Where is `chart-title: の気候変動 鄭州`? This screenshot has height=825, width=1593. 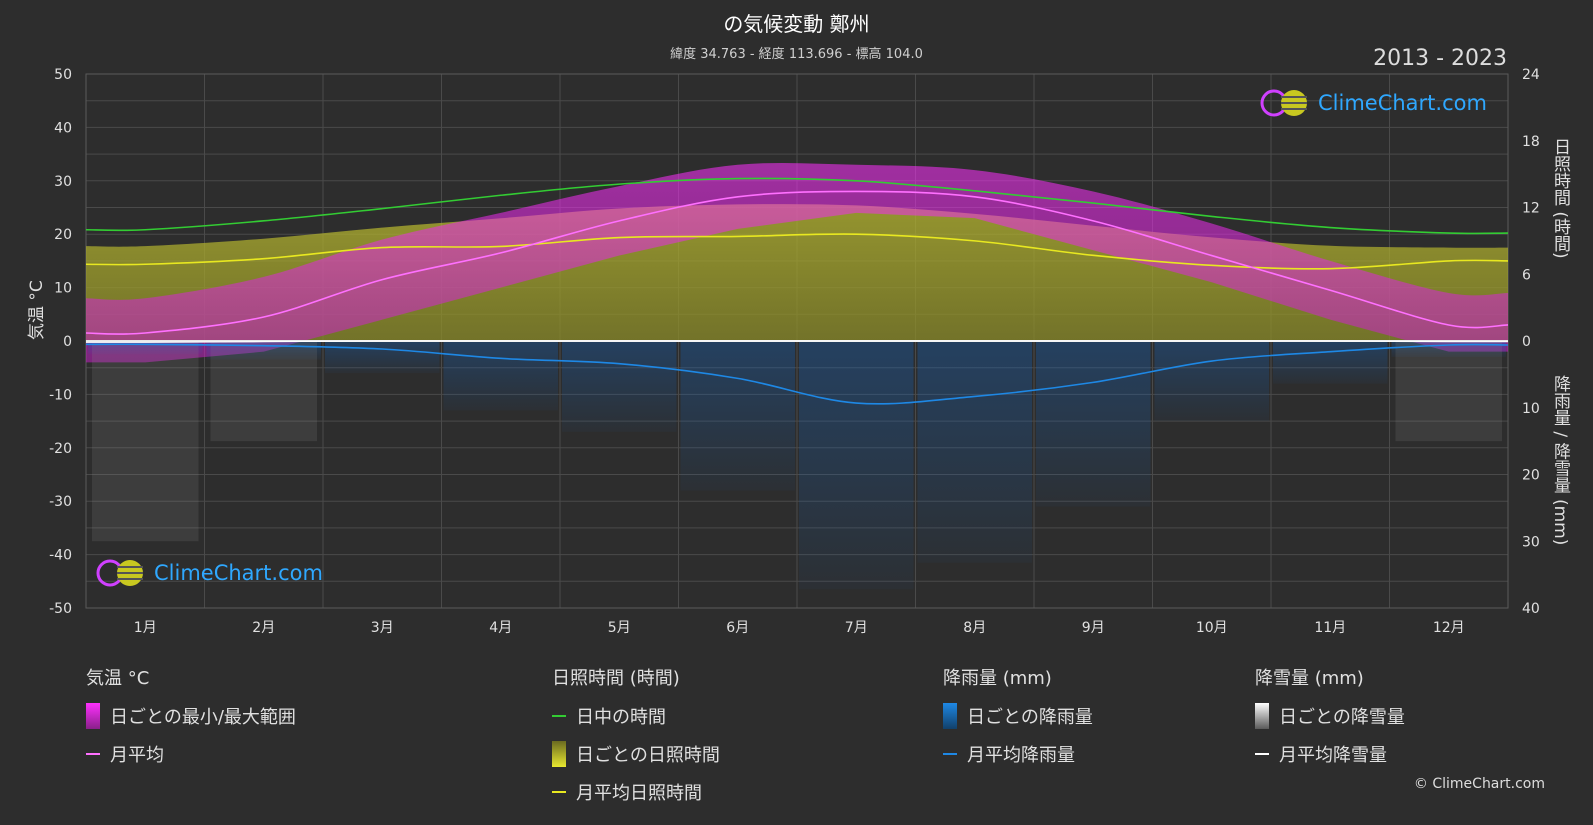 chart-title: の気候変動 鄭州 is located at coordinates (796, 24).